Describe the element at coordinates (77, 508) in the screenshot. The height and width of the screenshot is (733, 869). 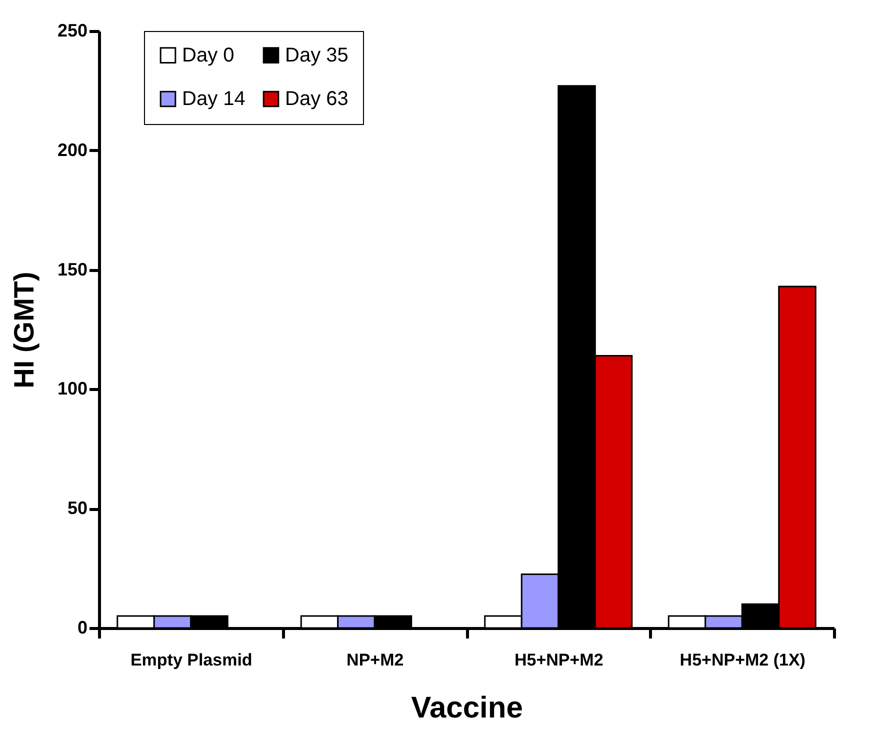
I see `y-tick-label: 50` at that location.